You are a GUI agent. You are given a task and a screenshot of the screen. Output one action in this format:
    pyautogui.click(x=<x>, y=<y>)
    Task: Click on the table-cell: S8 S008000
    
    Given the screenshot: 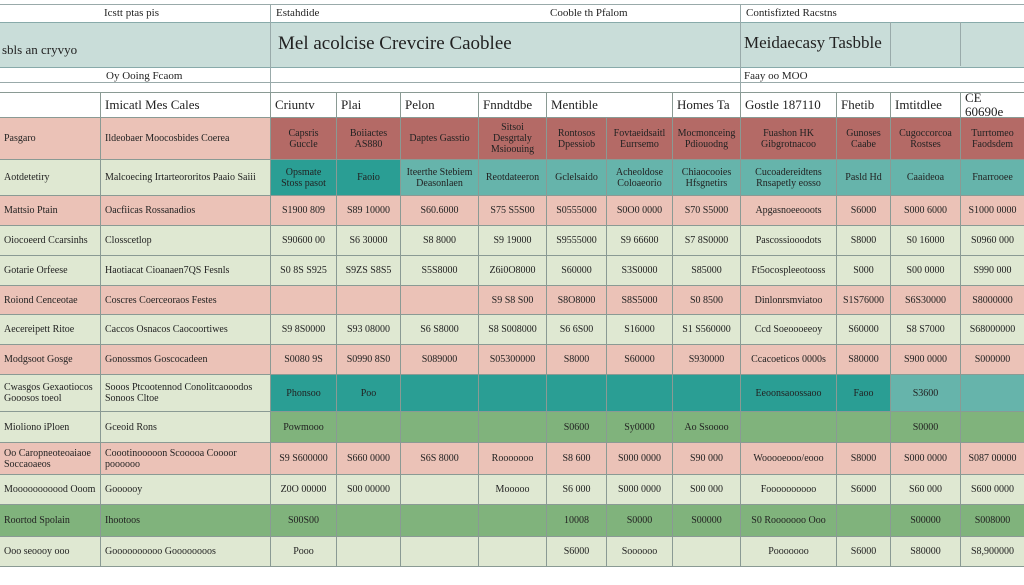 What is the action you would take?
    pyautogui.click(x=512, y=329)
    